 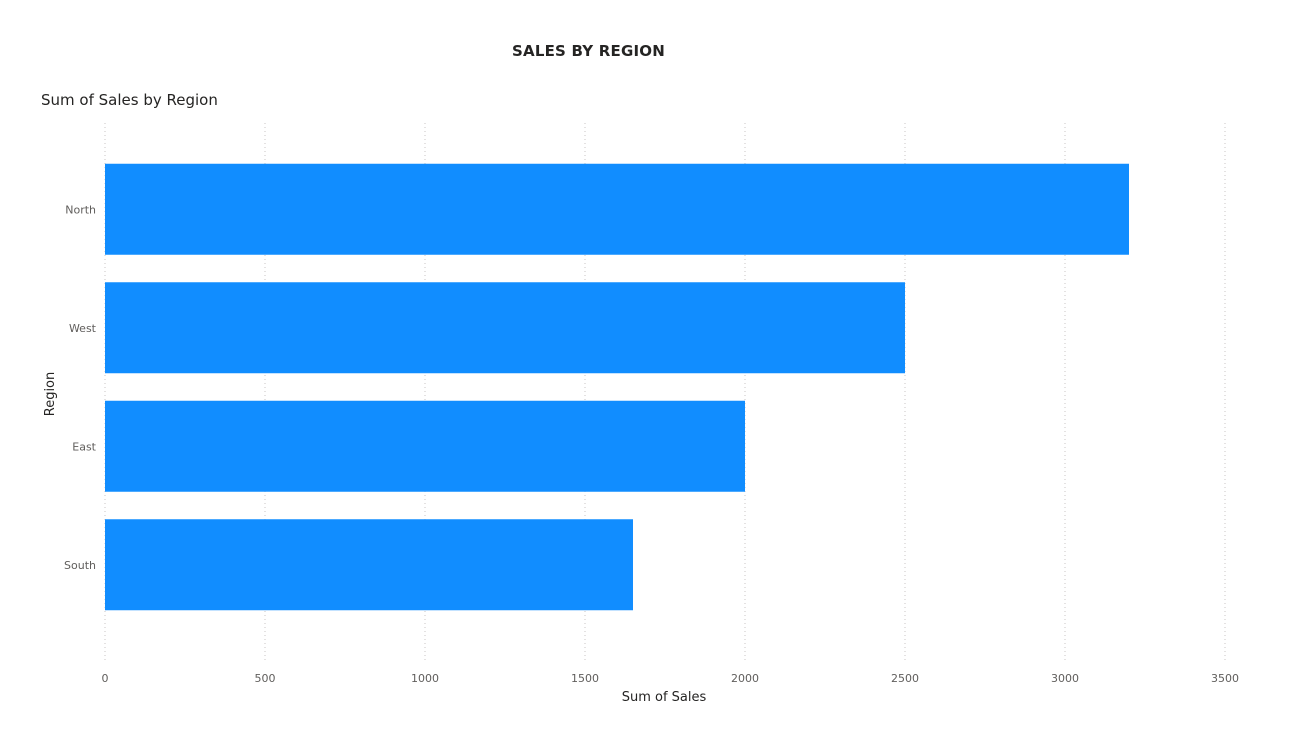 What do you see at coordinates (585, 678) in the screenshot?
I see `x-tick-label: 1500` at bounding box center [585, 678].